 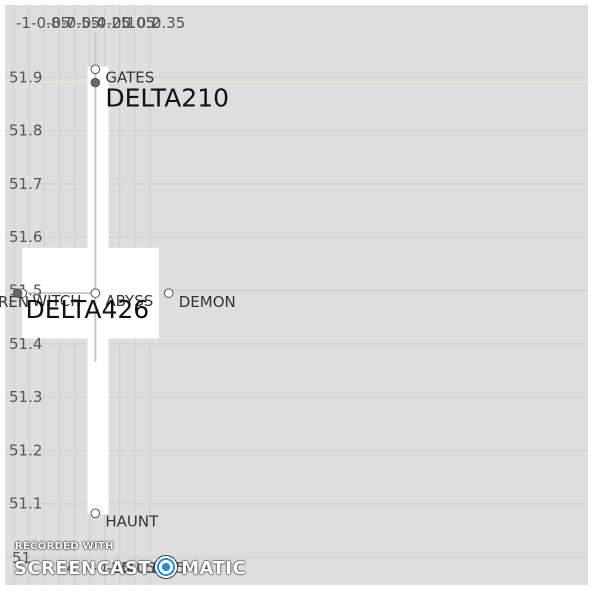 I want to click on screencast-logo-icon, so click(x=166, y=567).